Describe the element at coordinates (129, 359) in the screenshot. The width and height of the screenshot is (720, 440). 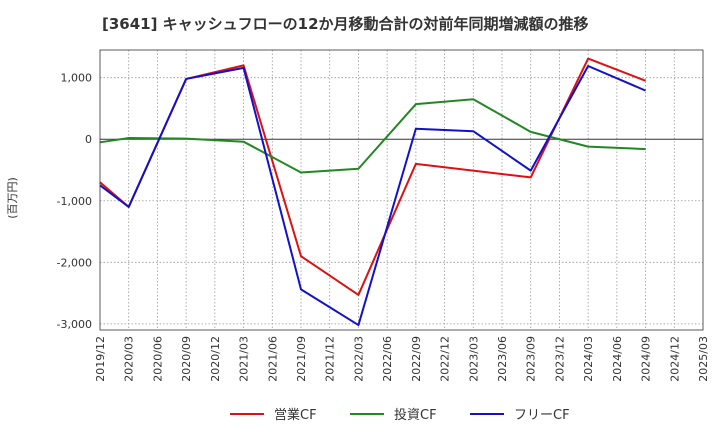
I see `x-tick-label: 2020/03` at that location.